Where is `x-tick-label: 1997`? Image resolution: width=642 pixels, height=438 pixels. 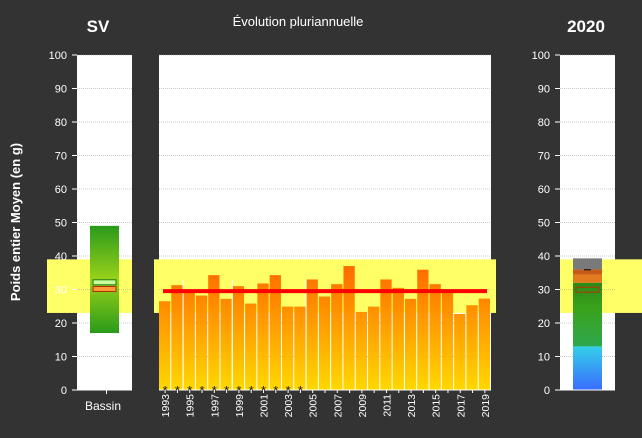
x-tick-label: 1997 is located at coordinates (215, 406).